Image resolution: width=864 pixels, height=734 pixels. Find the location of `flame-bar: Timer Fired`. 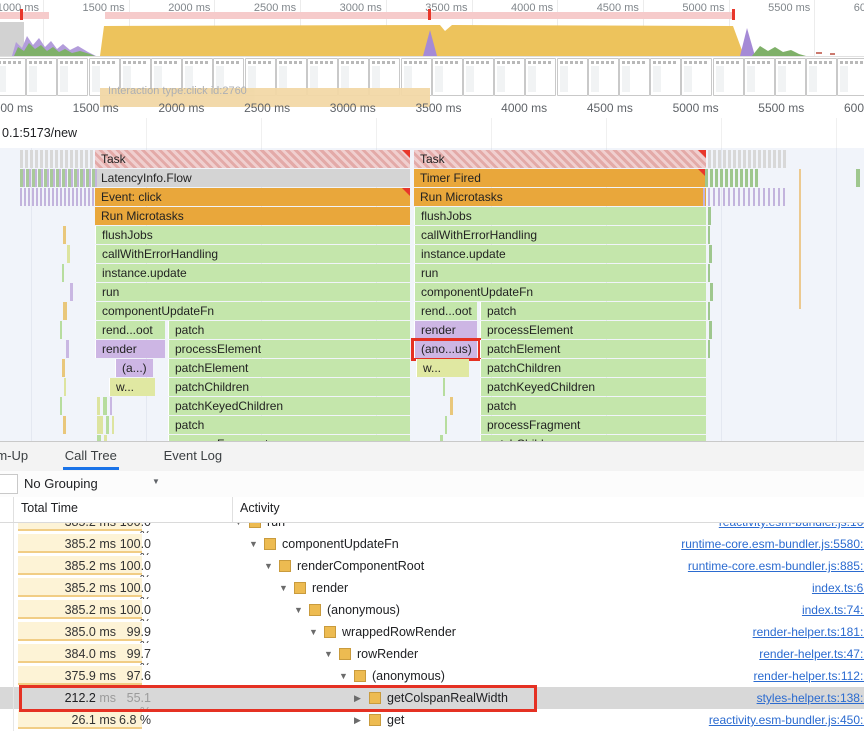

flame-bar: Timer Fired is located at coordinates (560, 178).